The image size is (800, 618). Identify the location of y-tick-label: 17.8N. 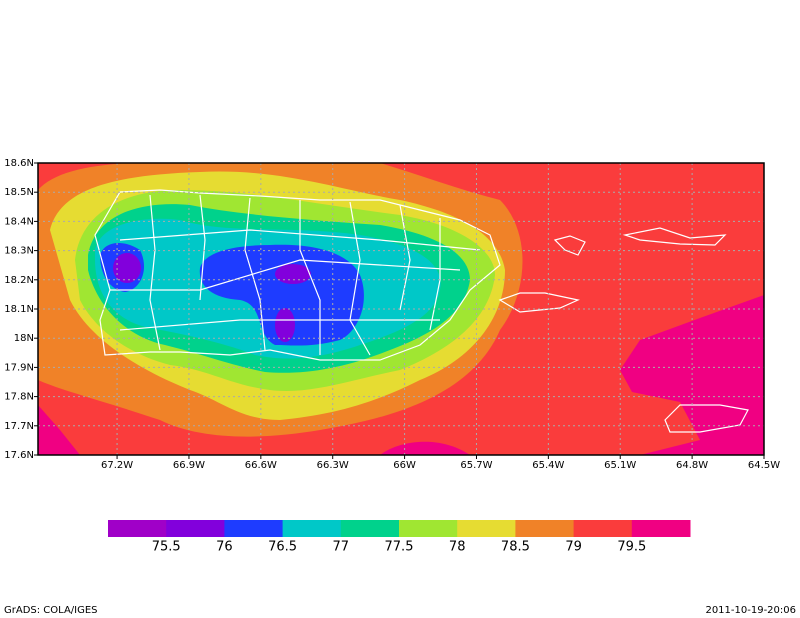
(19, 397).